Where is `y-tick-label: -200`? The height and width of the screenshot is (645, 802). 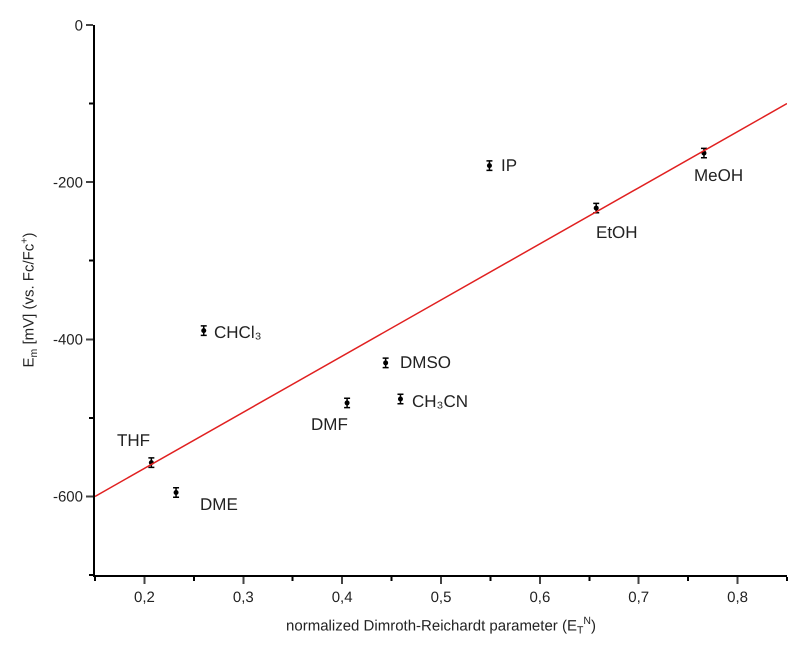
y-tick-label: -200 is located at coordinates (67, 183).